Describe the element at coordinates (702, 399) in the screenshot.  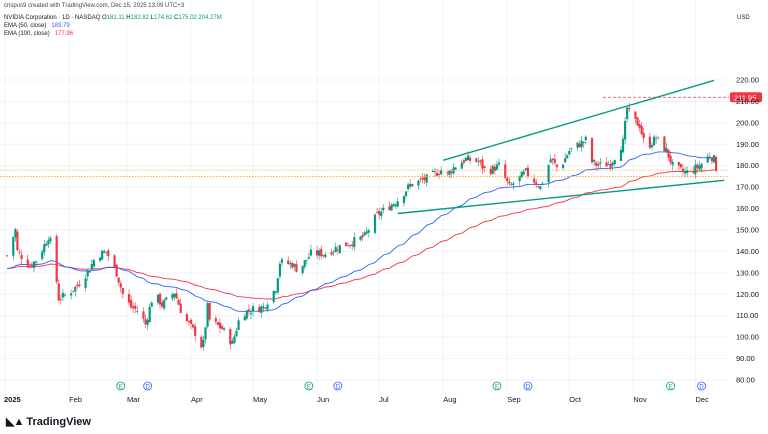
I see `x-tick-label: Dec` at that location.